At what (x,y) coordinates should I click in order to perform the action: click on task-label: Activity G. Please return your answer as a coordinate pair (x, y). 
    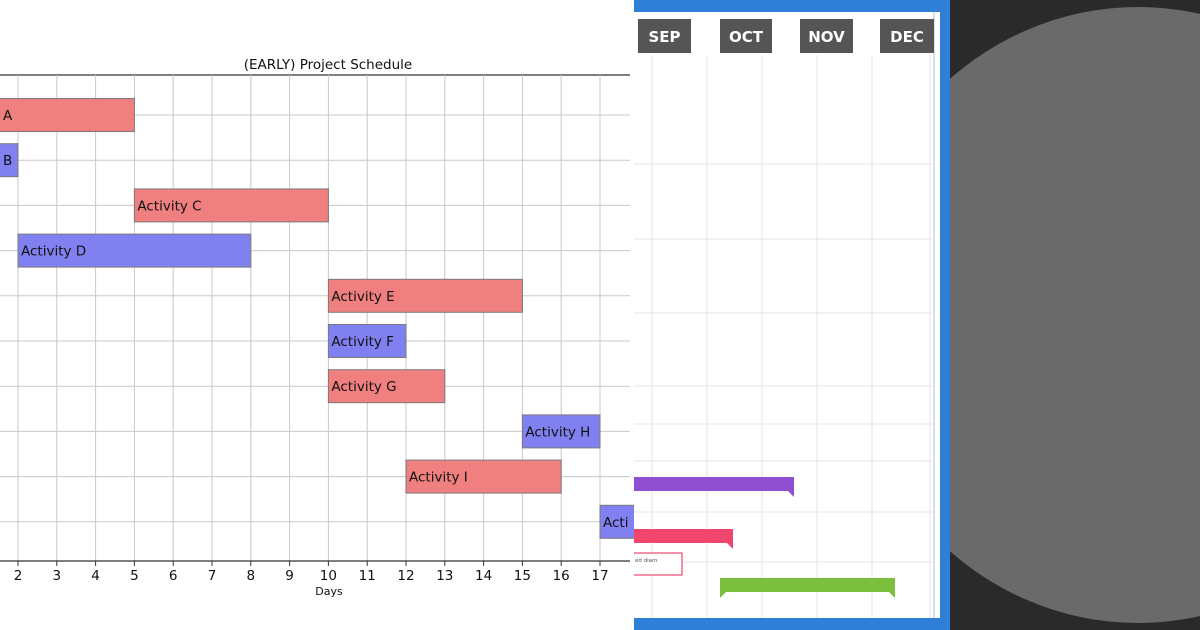
    Looking at the image, I should click on (363, 387).